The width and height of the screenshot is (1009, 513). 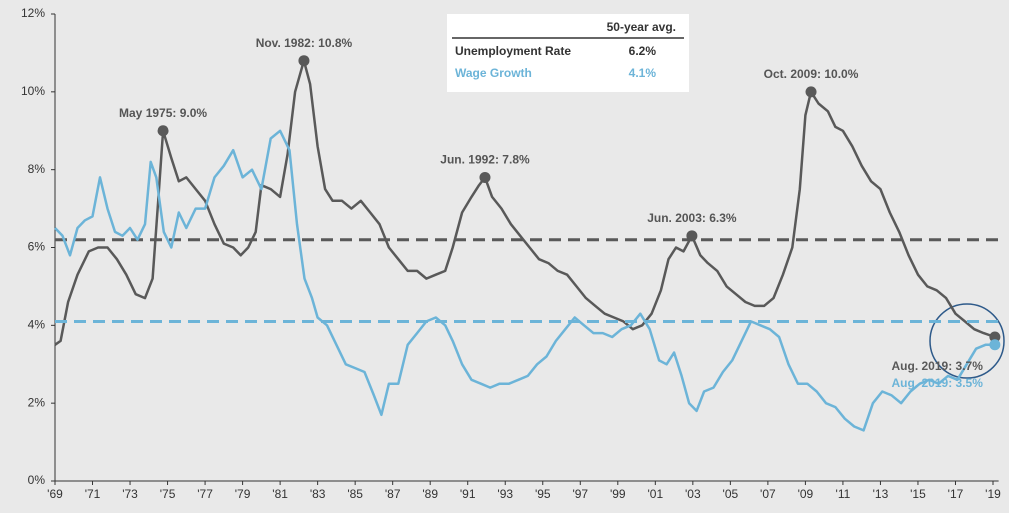 I want to click on legend-box, so click(x=568, y=53).